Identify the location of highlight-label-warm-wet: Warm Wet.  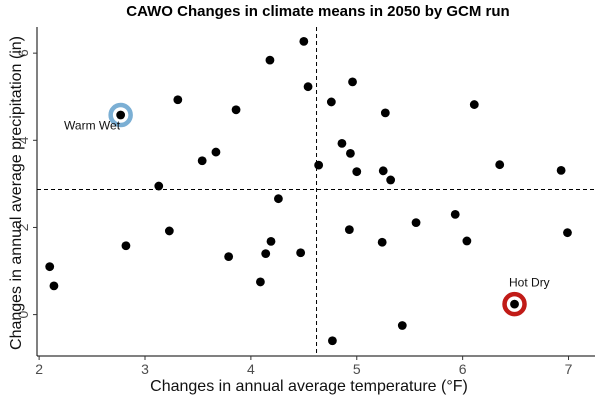
(92, 125).